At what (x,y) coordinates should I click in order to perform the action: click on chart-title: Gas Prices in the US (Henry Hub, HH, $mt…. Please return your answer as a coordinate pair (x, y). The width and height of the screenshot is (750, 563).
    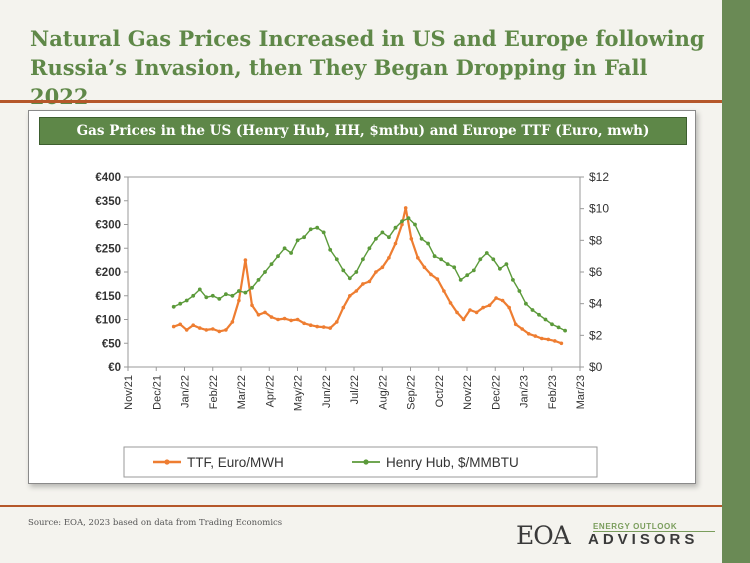
    Looking at the image, I should click on (363, 131).